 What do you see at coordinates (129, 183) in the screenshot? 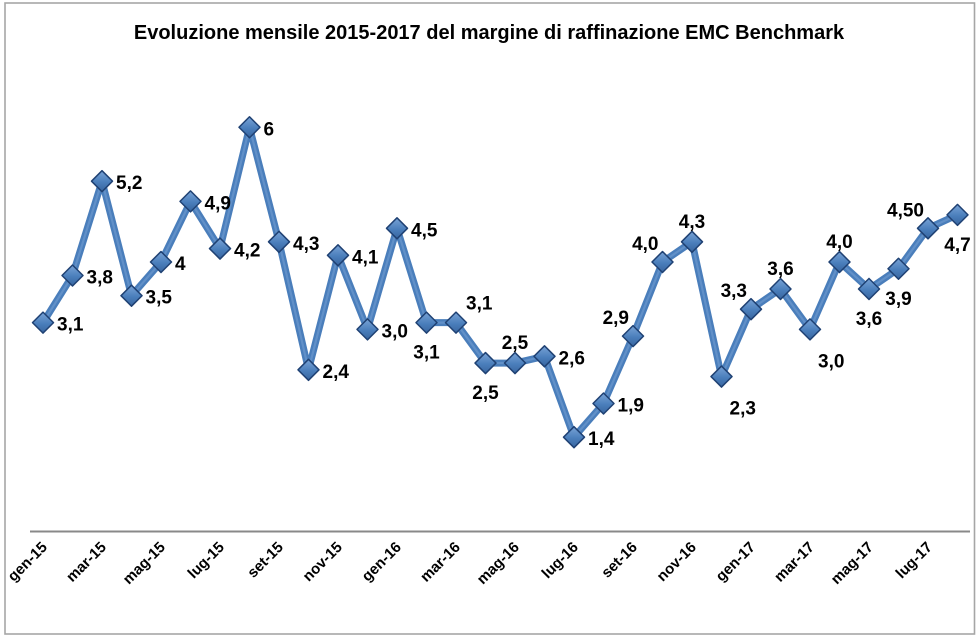
I see `data-point-label: 5,2` at bounding box center [129, 183].